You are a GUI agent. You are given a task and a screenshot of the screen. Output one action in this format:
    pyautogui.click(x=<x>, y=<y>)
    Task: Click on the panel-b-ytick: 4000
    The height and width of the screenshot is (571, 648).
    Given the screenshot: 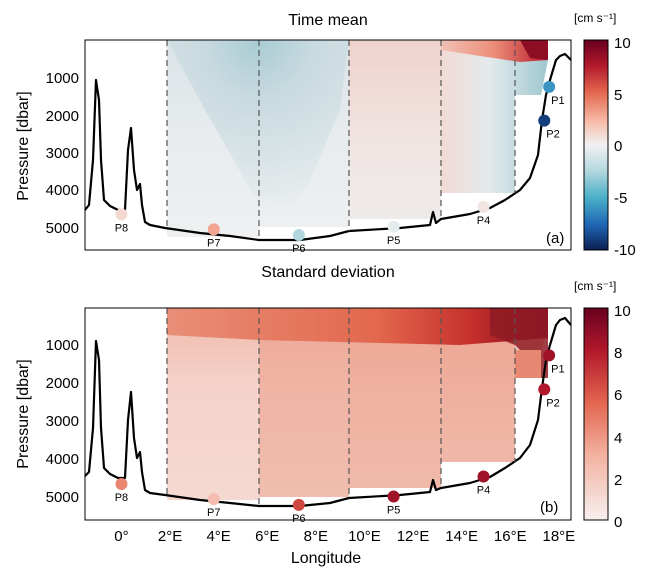 What is the action you would take?
    pyautogui.click(x=62, y=459)
    